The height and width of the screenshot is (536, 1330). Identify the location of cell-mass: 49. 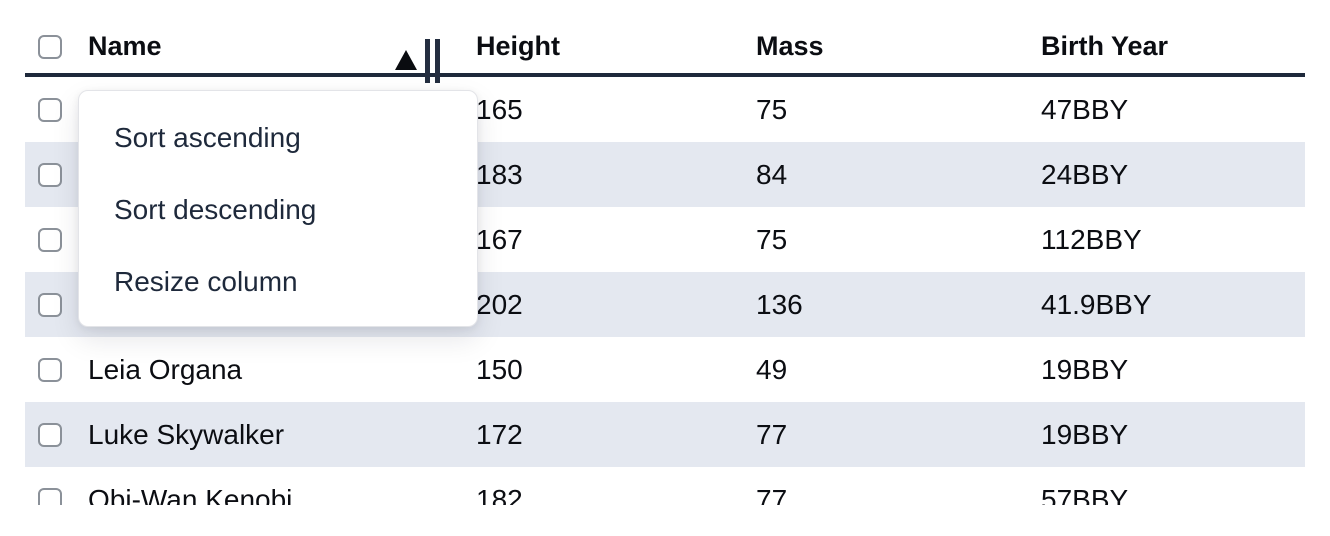
(772, 369).